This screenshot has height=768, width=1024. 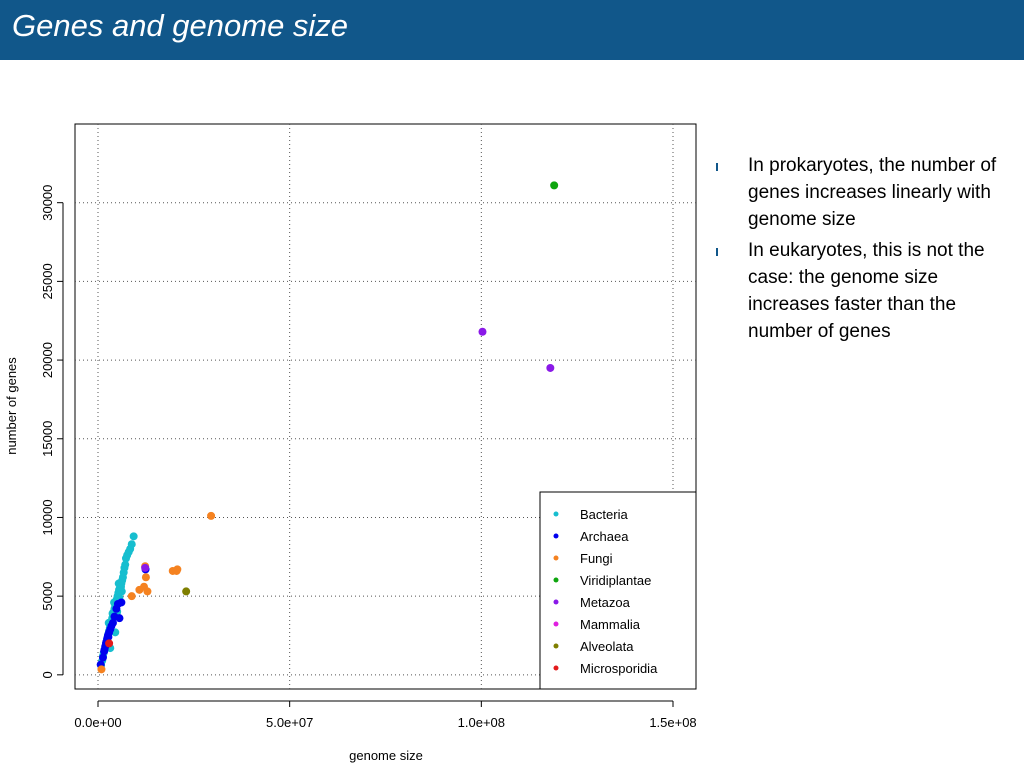 What do you see at coordinates (610, 624) in the screenshot?
I see `legend-entry: Mammalia` at bounding box center [610, 624].